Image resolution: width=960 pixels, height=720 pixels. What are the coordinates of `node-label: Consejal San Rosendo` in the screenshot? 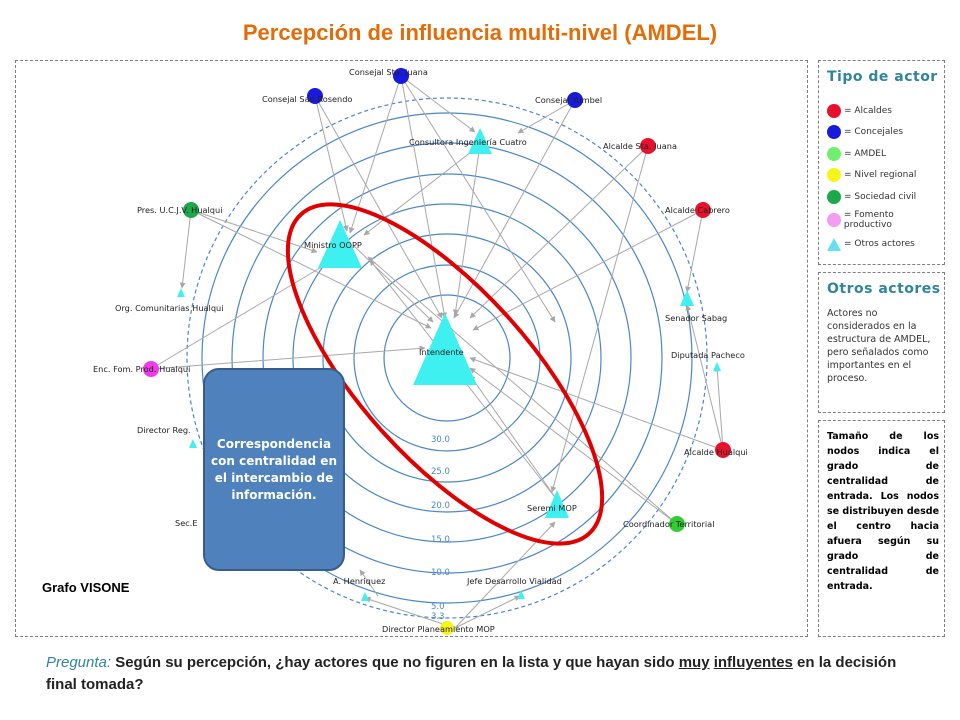 It's located at (307, 99).